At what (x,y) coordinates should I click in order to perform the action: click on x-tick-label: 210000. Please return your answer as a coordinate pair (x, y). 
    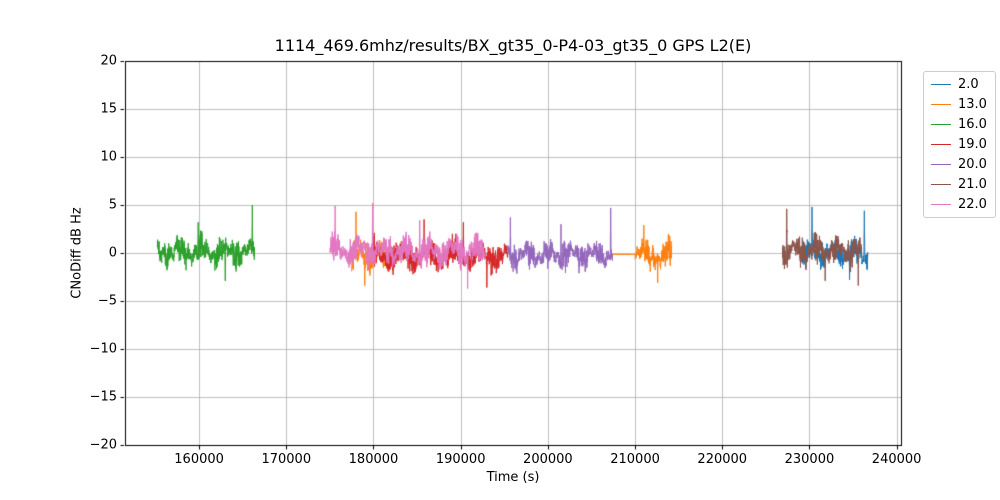
    Looking at the image, I should click on (635, 459).